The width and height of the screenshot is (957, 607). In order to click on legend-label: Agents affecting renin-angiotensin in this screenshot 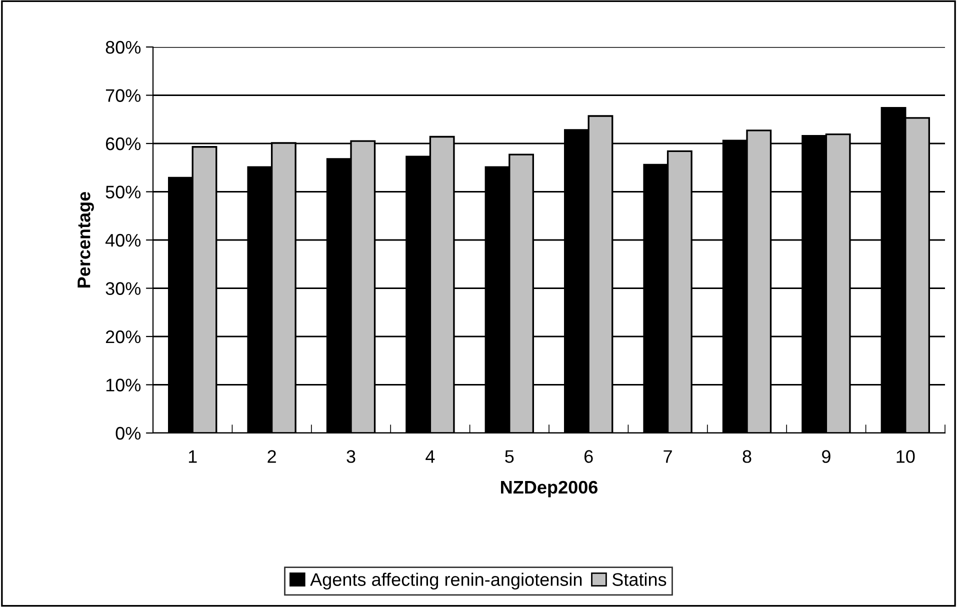, I will do `click(446, 581)`.